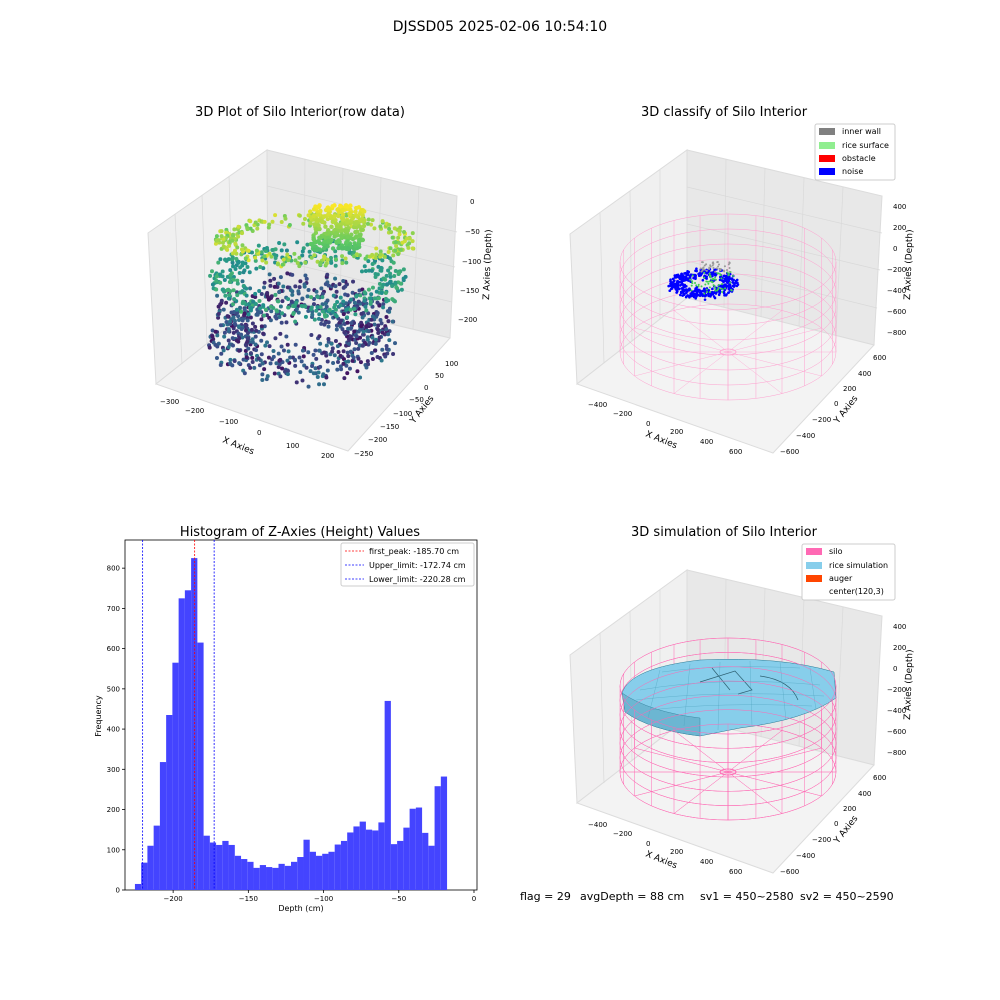  Describe the element at coordinates (113, 770) in the screenshot. I see `histogram-ytick-label: 300` at that location.